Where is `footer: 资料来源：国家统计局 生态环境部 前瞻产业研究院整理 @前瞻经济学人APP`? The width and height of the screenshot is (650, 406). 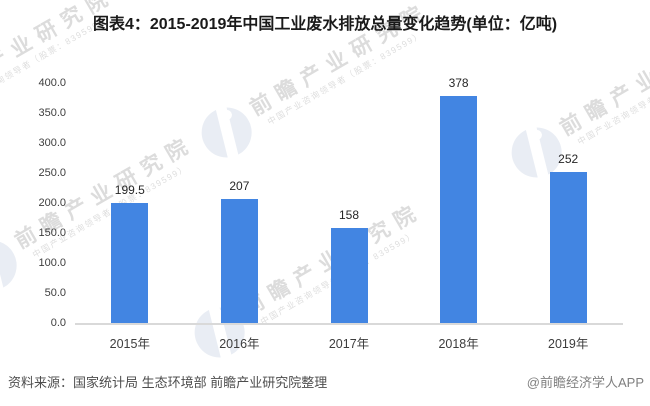 footer: 资料来源：国家统计局 生态环境部 前瞻产业研究院整理 @前瞻经济学人APP is located at coordinates (326, 381).